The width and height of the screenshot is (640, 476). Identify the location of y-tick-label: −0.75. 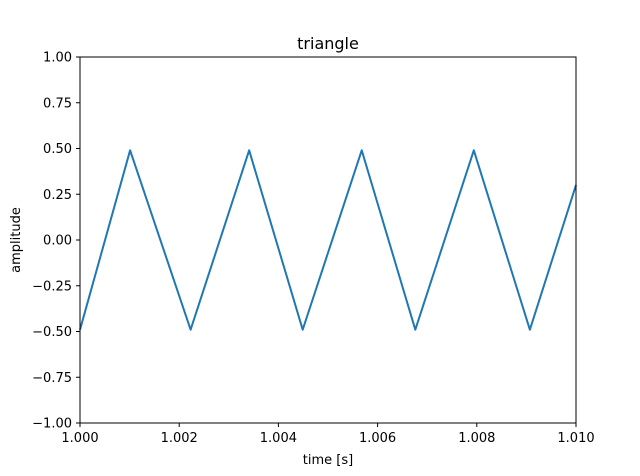
(52, 378).